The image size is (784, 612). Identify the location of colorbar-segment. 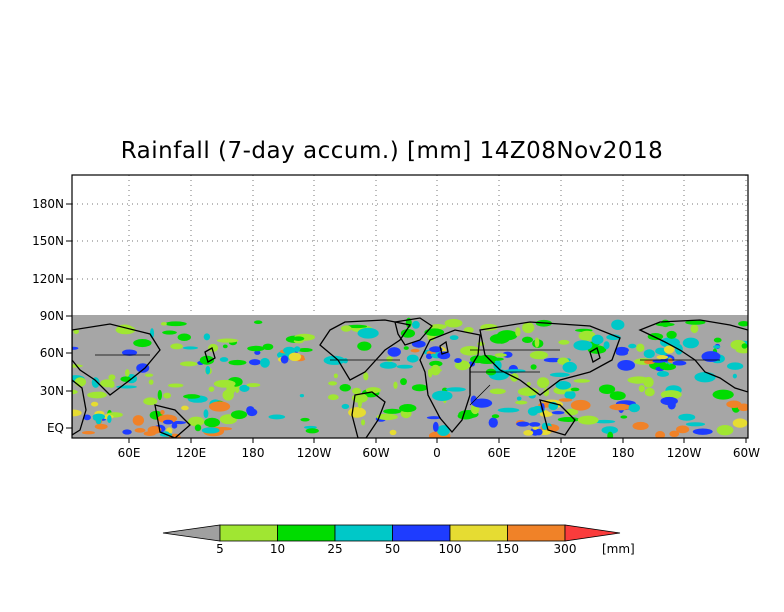
(478, 533).